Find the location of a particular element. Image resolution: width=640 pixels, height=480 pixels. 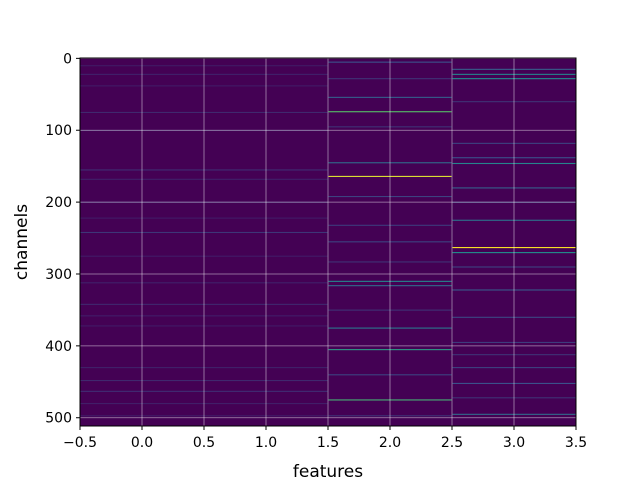

y-tick-label: 200 is located at coordinates (58, 203).